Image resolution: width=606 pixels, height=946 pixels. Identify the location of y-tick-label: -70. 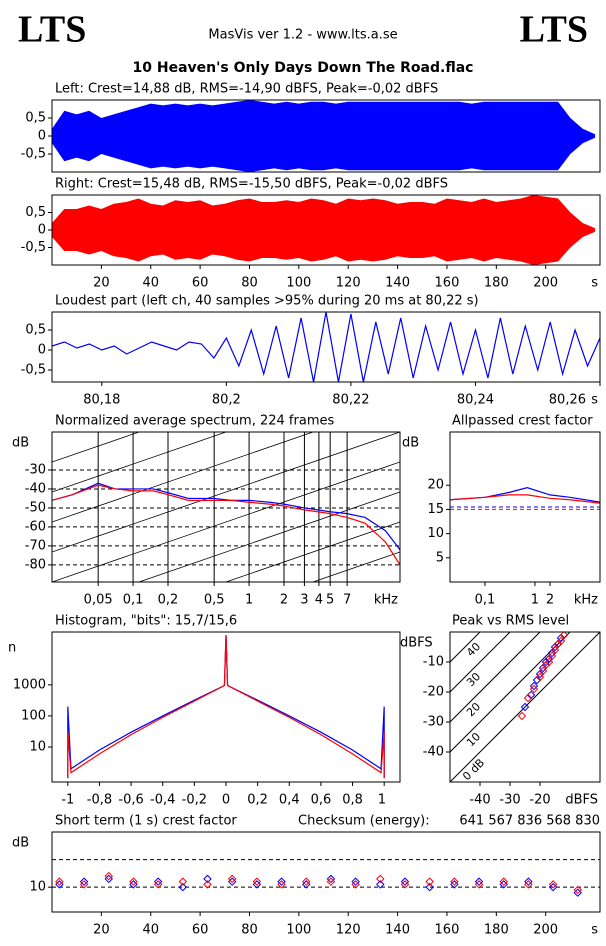
(35, 545).